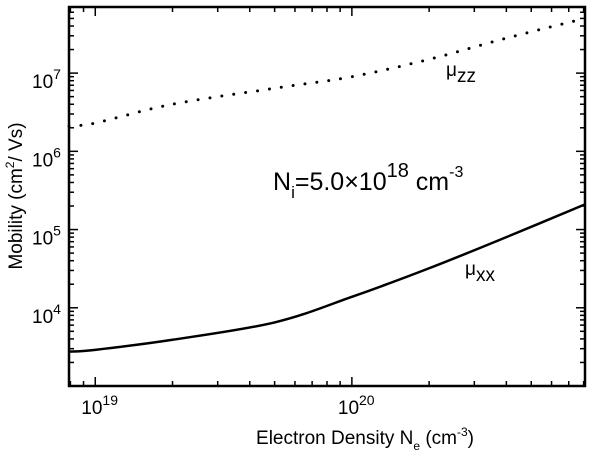 Image resolution: width=600 pixels, height=456 pixels. Describe the element at coordinates (461, 73) in the screenshot. I see `series-label-mu-zz: μzz` at that location.